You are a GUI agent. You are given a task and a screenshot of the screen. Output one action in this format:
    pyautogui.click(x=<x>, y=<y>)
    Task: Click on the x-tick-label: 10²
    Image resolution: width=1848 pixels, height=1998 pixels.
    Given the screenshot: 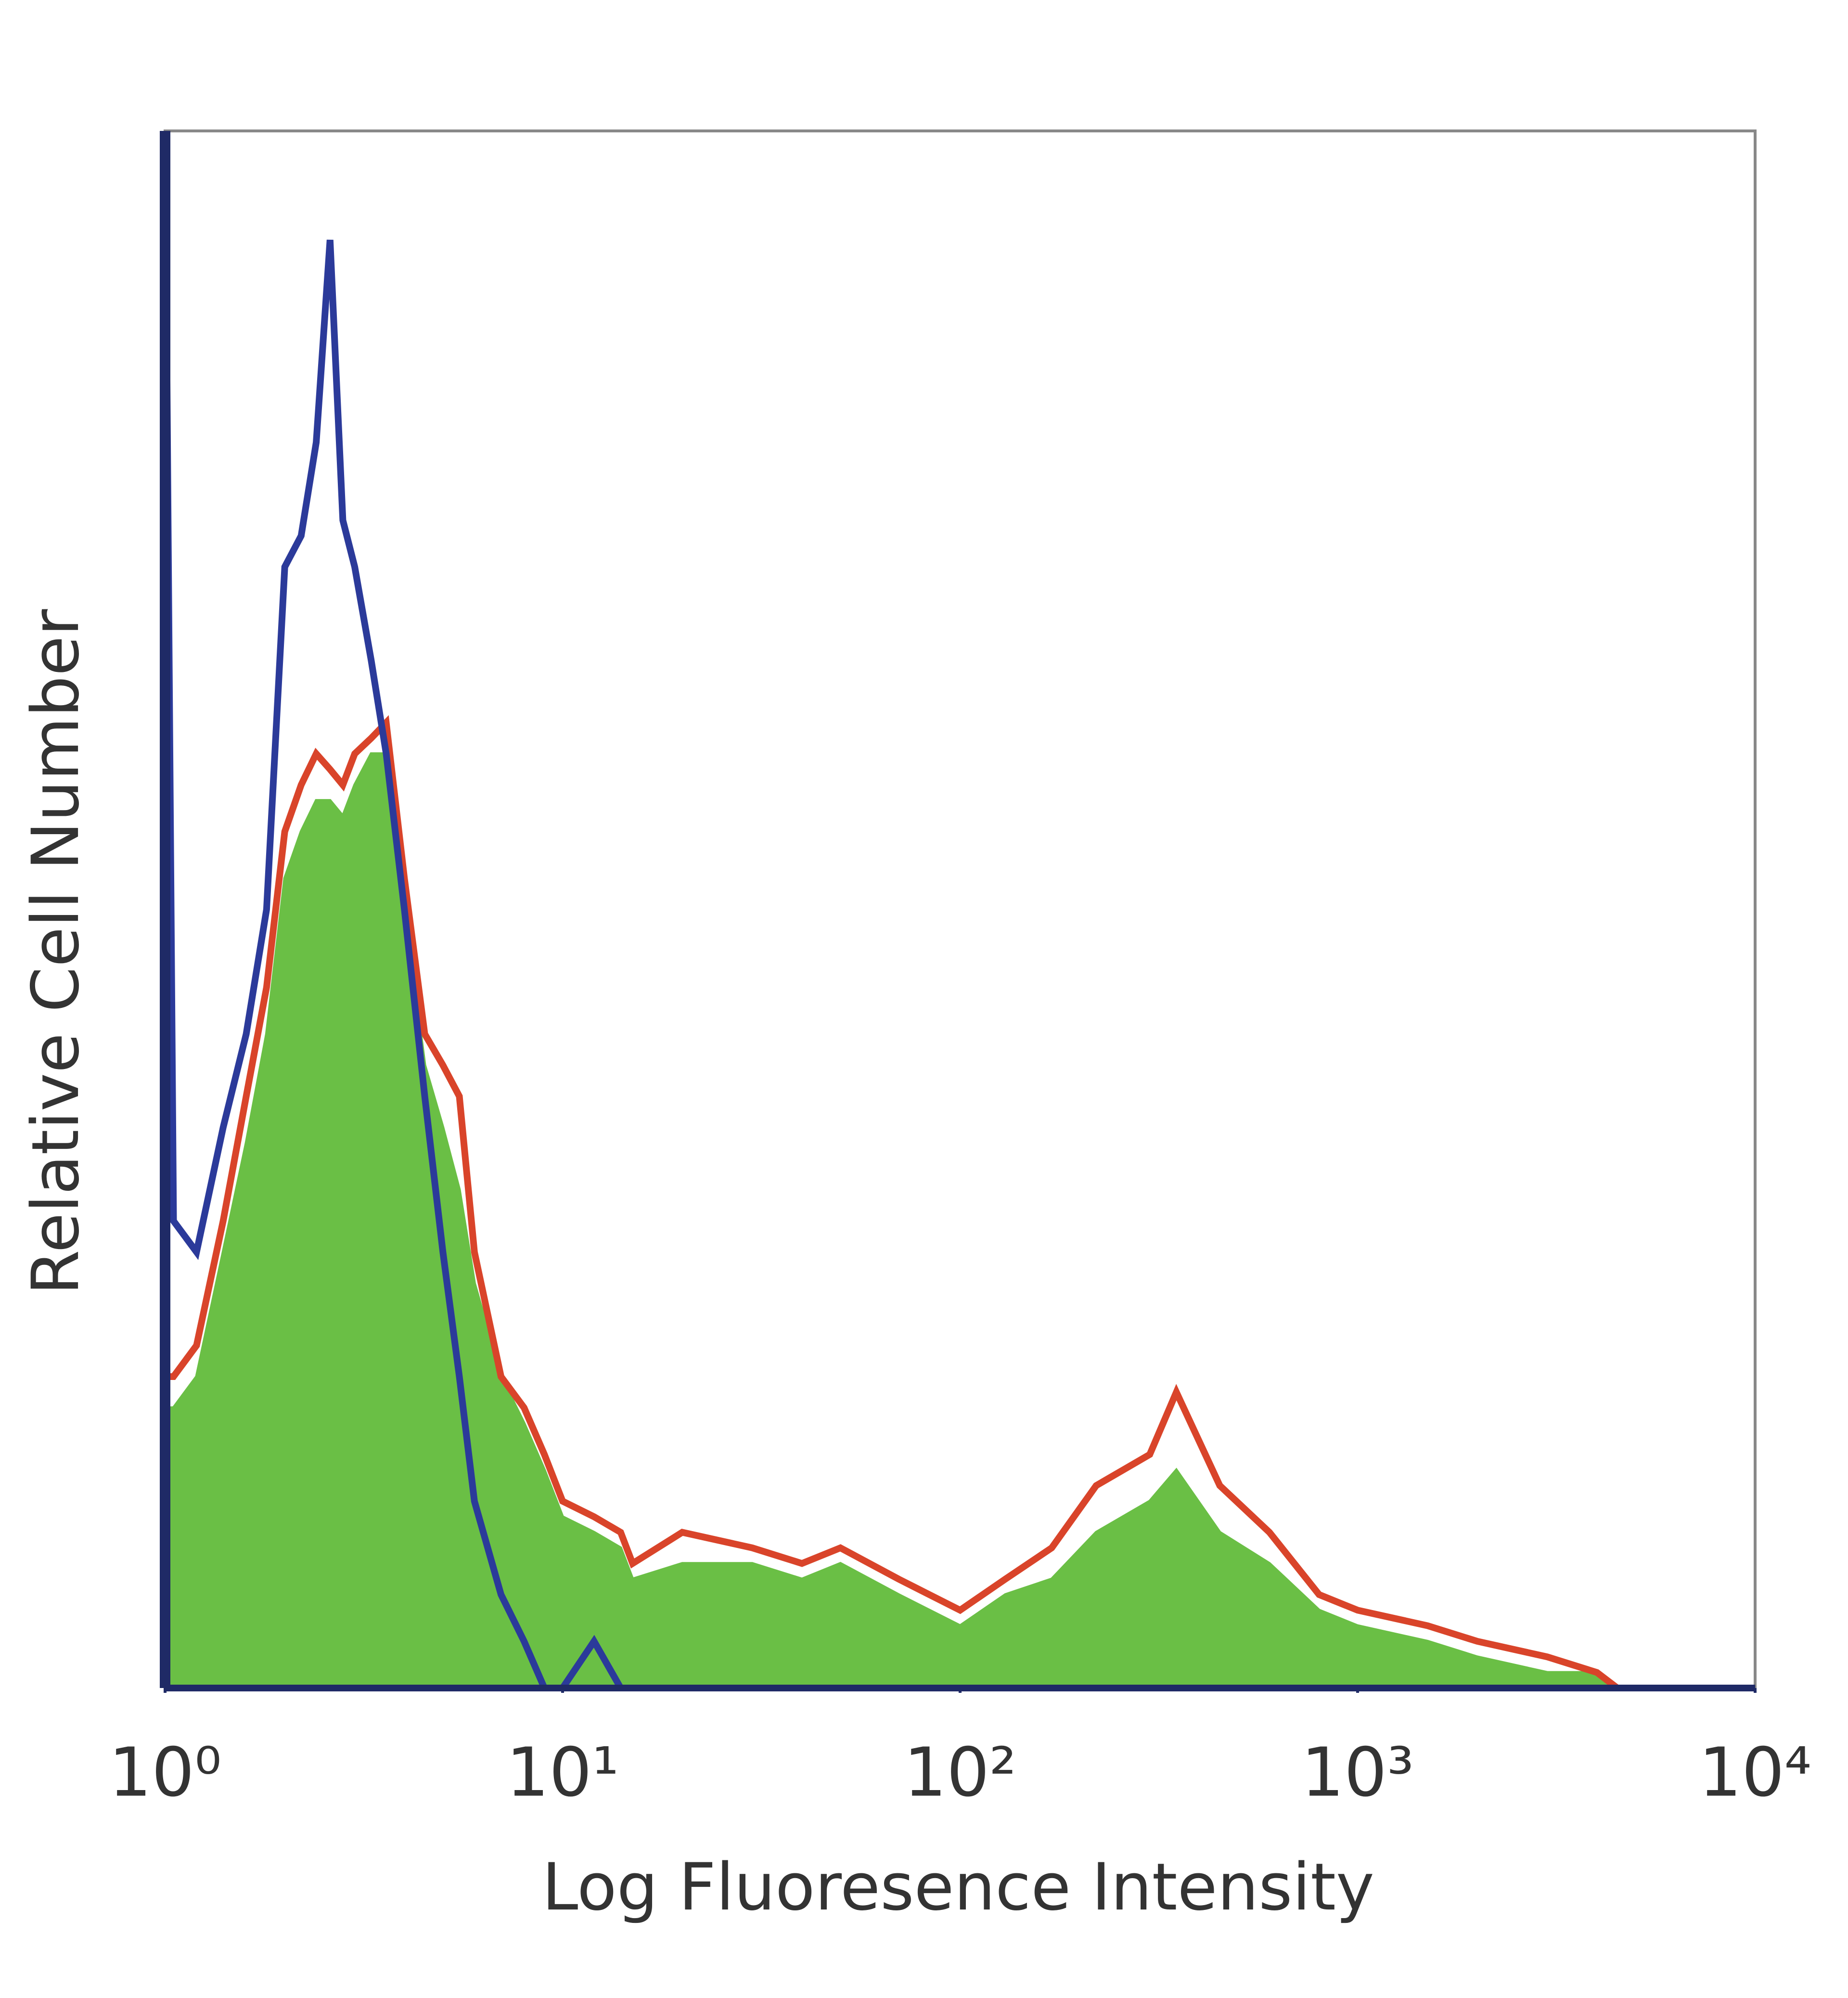 What is the action you would take?
    pyautogui.click(x=960, y=1773)
    